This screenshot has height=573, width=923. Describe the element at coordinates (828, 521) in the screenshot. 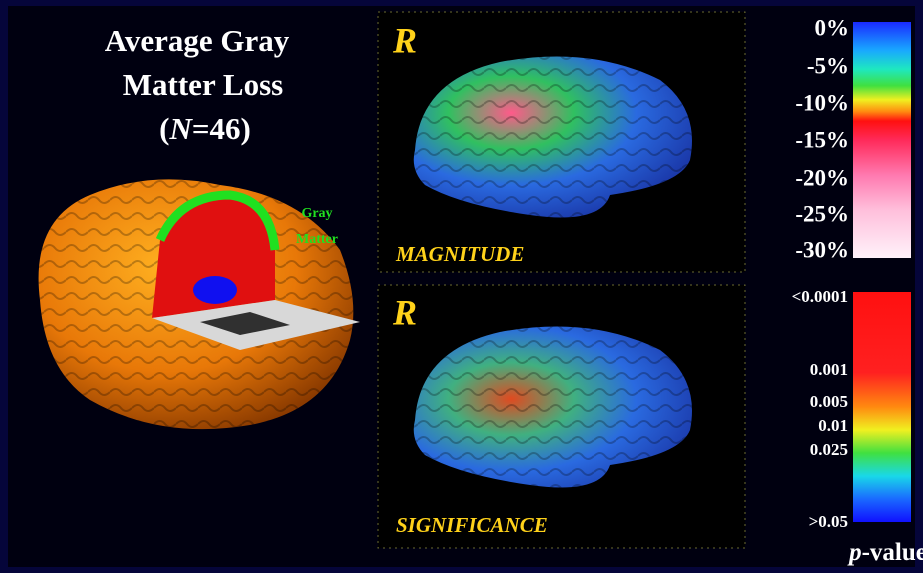

I see `p-value-label: >0.05` at that location.